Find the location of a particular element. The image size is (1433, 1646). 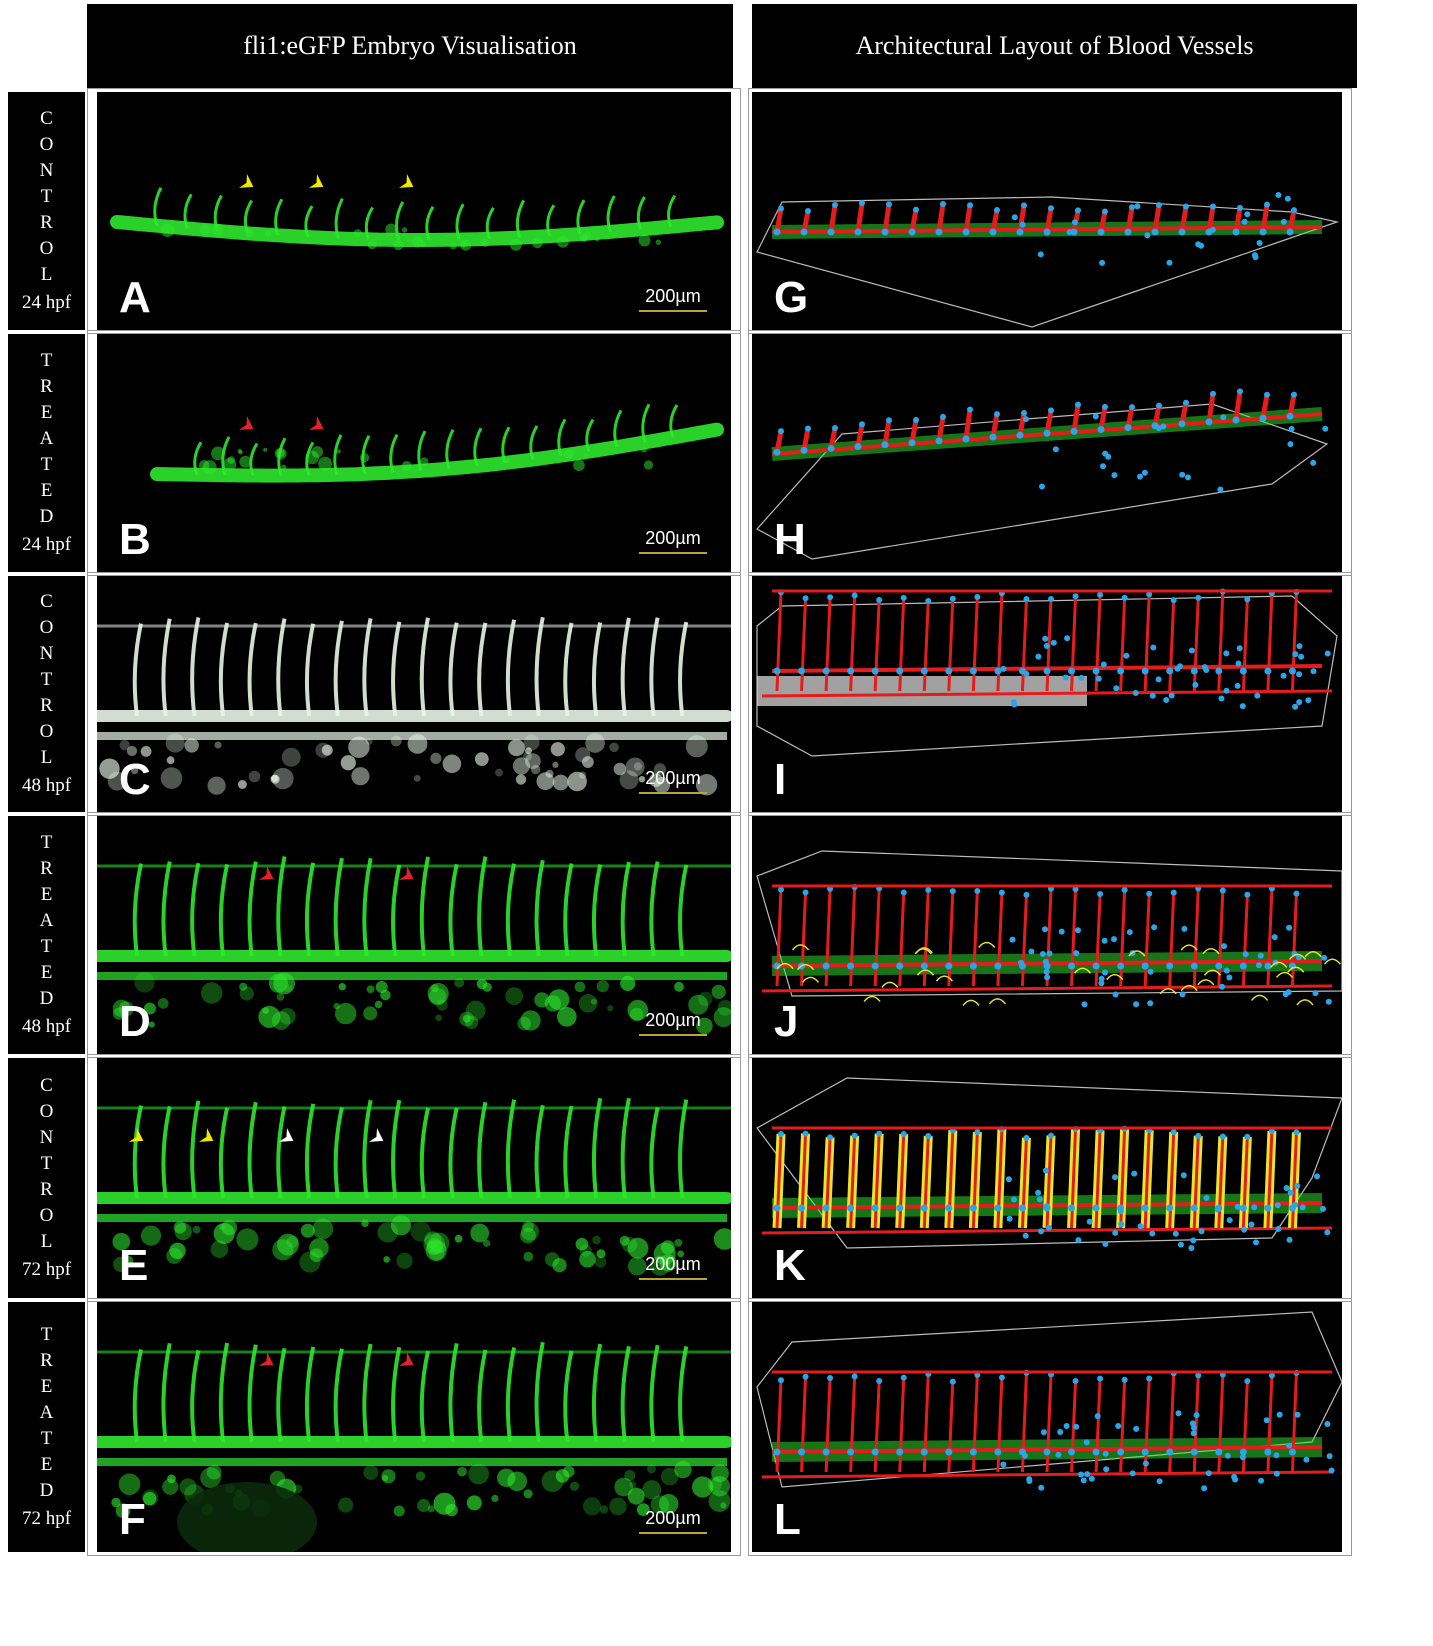

skeleton-panel-l: L is located at coordinates (1047, 1427).